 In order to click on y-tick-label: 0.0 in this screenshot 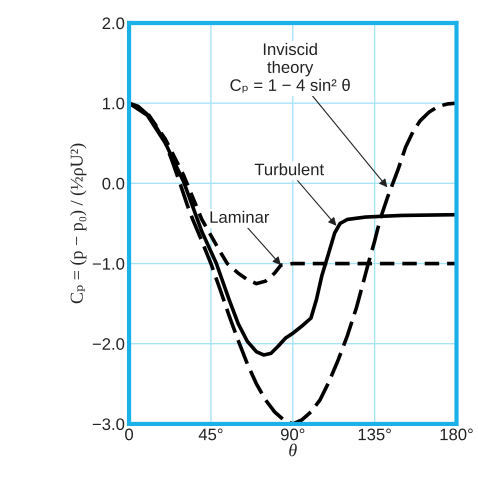, I will do `click(113, 184)`.